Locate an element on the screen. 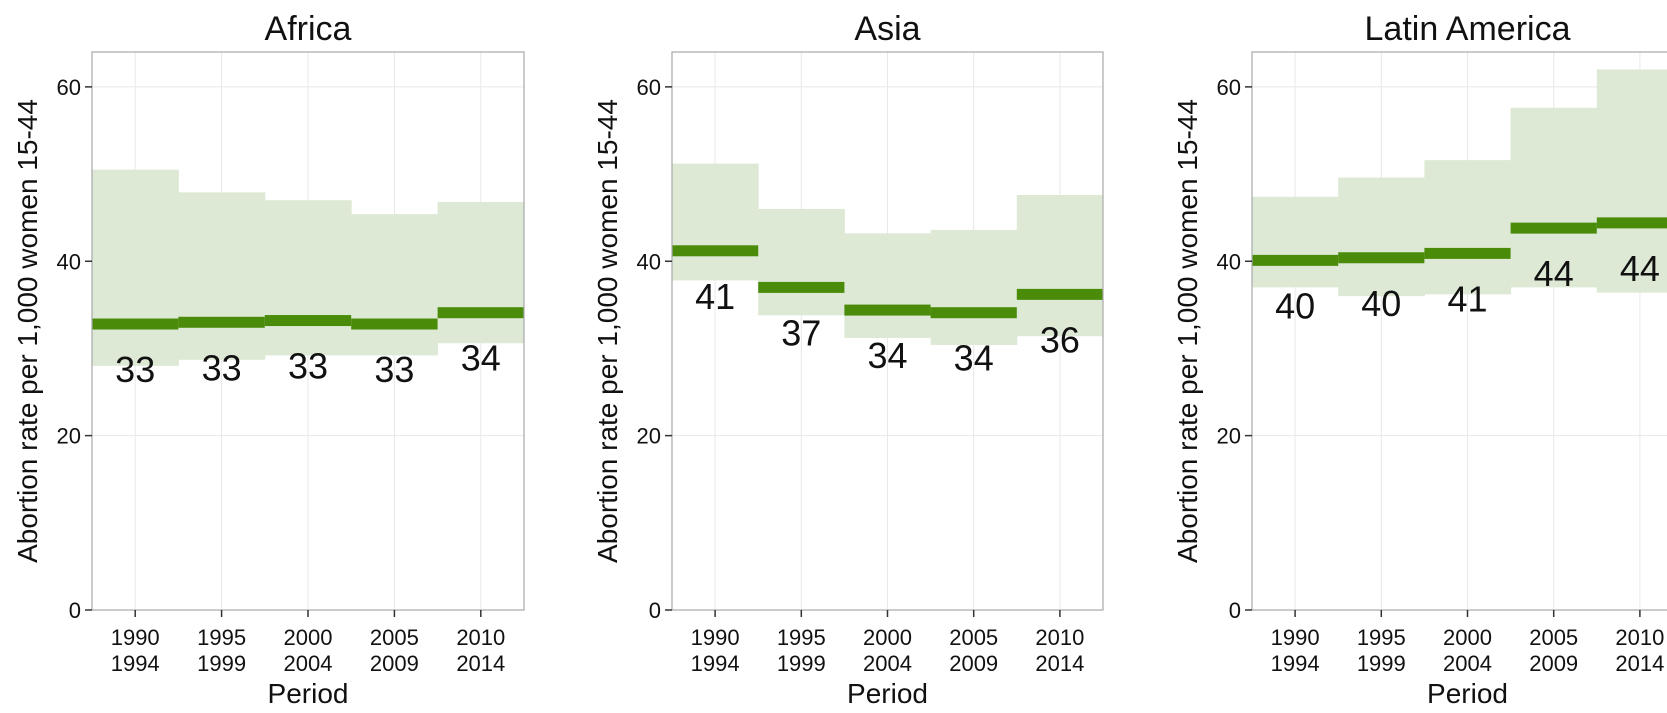  panel-title: Asia is located at coordinates (887, 29).